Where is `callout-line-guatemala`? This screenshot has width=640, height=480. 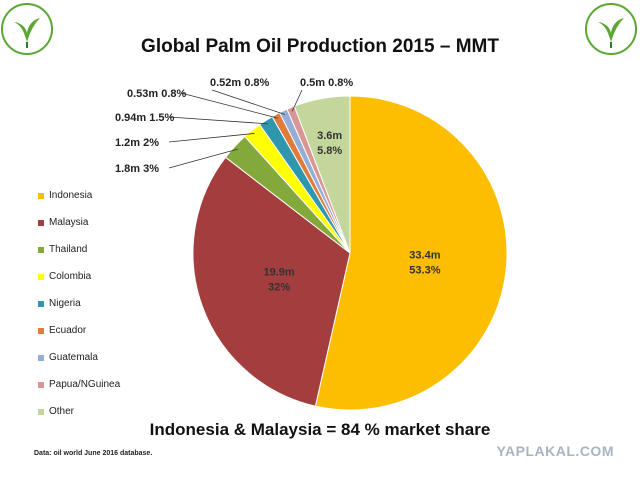
callout-line-guatemala is located at coordinates (248, 102).